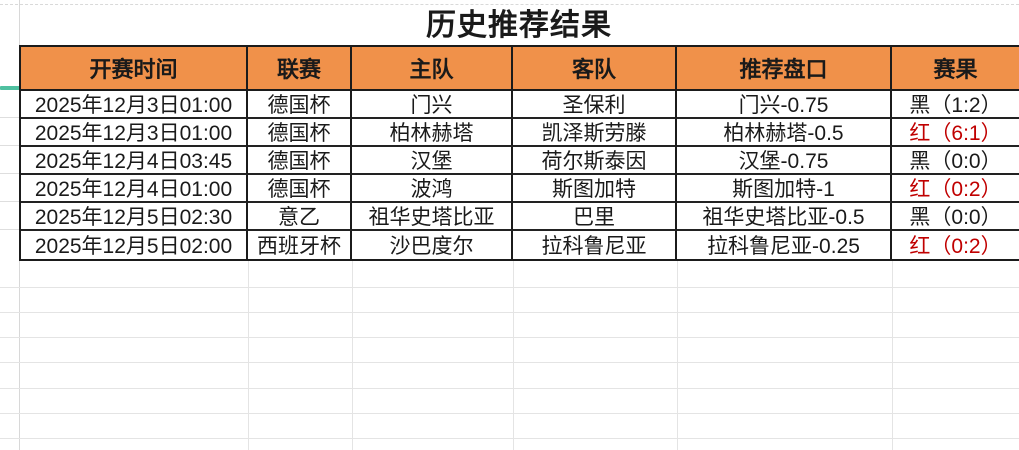  Describe the element at coordinates (595, 189) in the screenshot. I see `cell-away-team: 斯图加特` at that location.